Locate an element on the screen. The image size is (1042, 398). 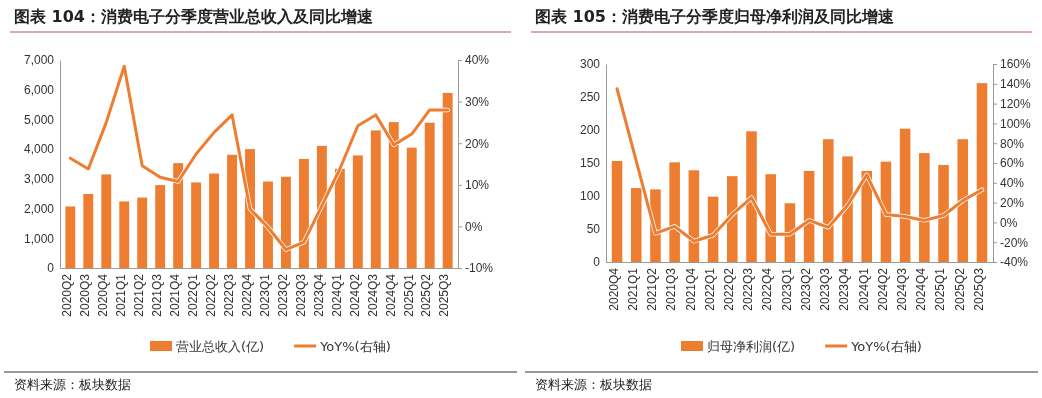
y2-tick-label: 80% is located at coordinates (1012, 143).